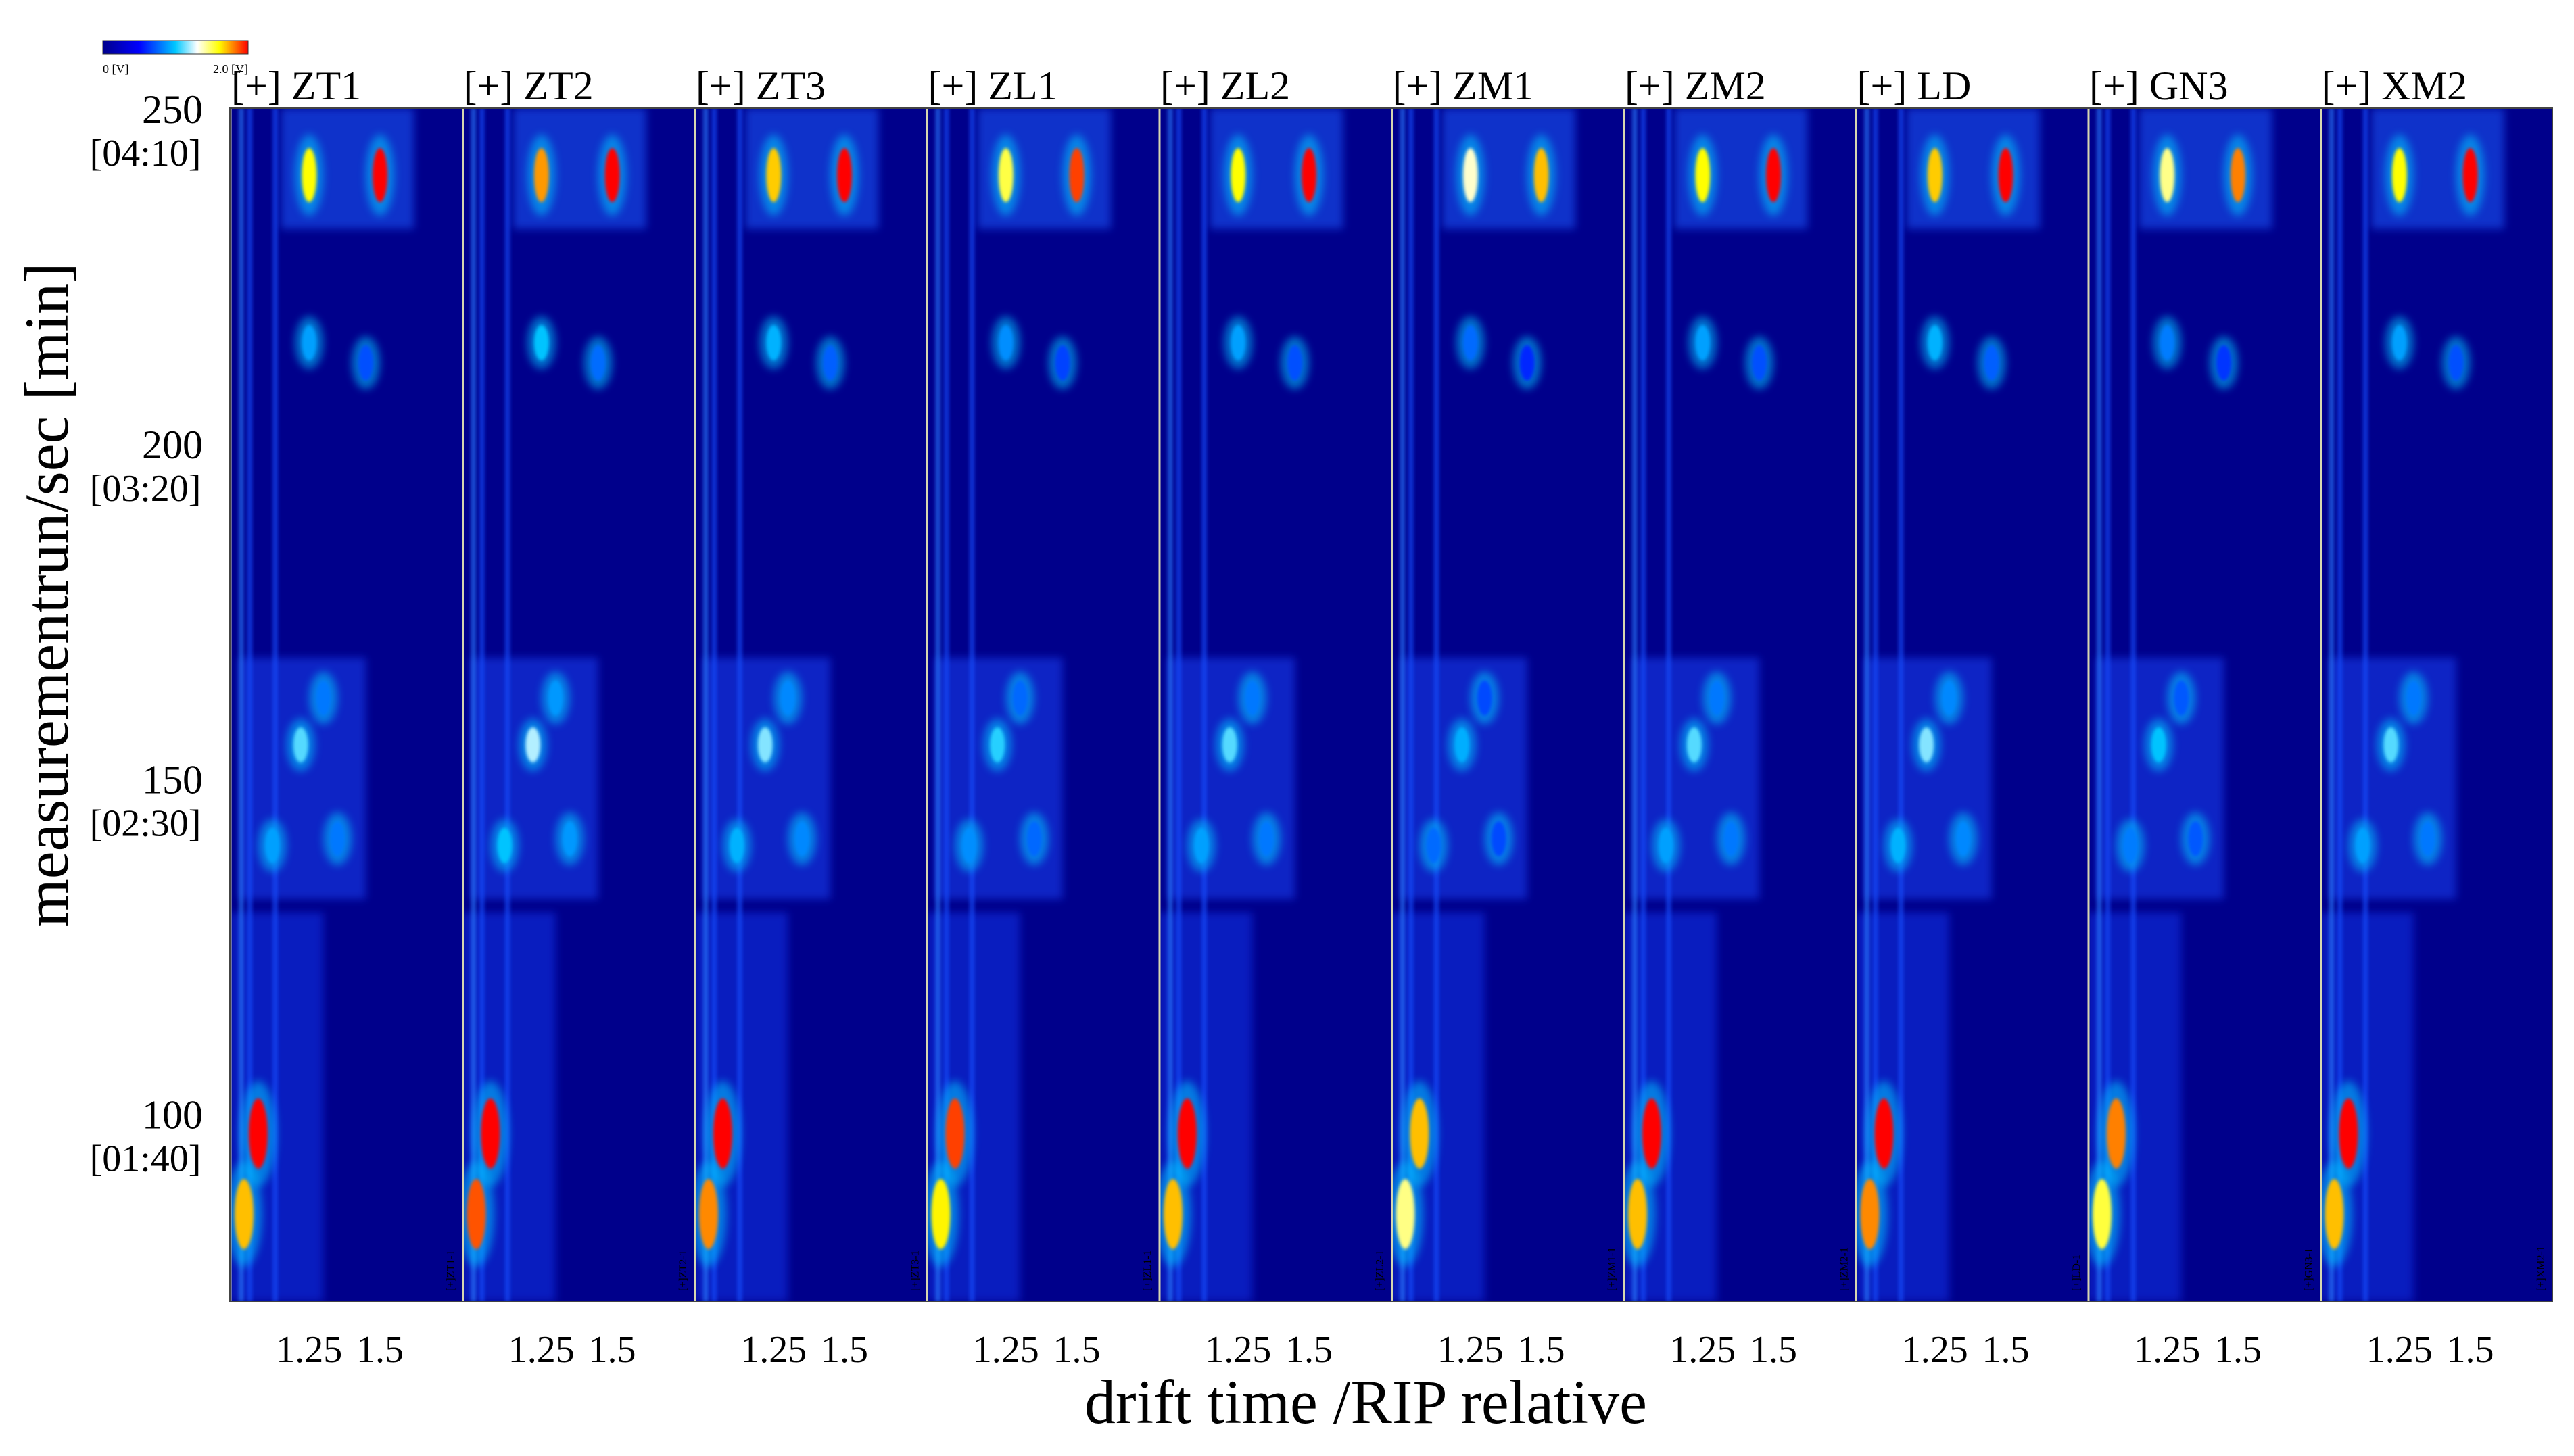  I want to click on panel-title: [+] LD, so click(1914, 86).